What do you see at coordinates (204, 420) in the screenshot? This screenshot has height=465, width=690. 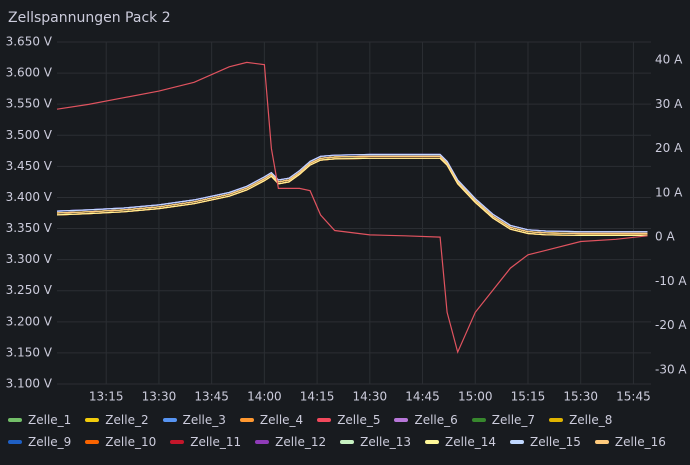 I see `legend-label: Zelle_3` at bounding box center [204, 420].